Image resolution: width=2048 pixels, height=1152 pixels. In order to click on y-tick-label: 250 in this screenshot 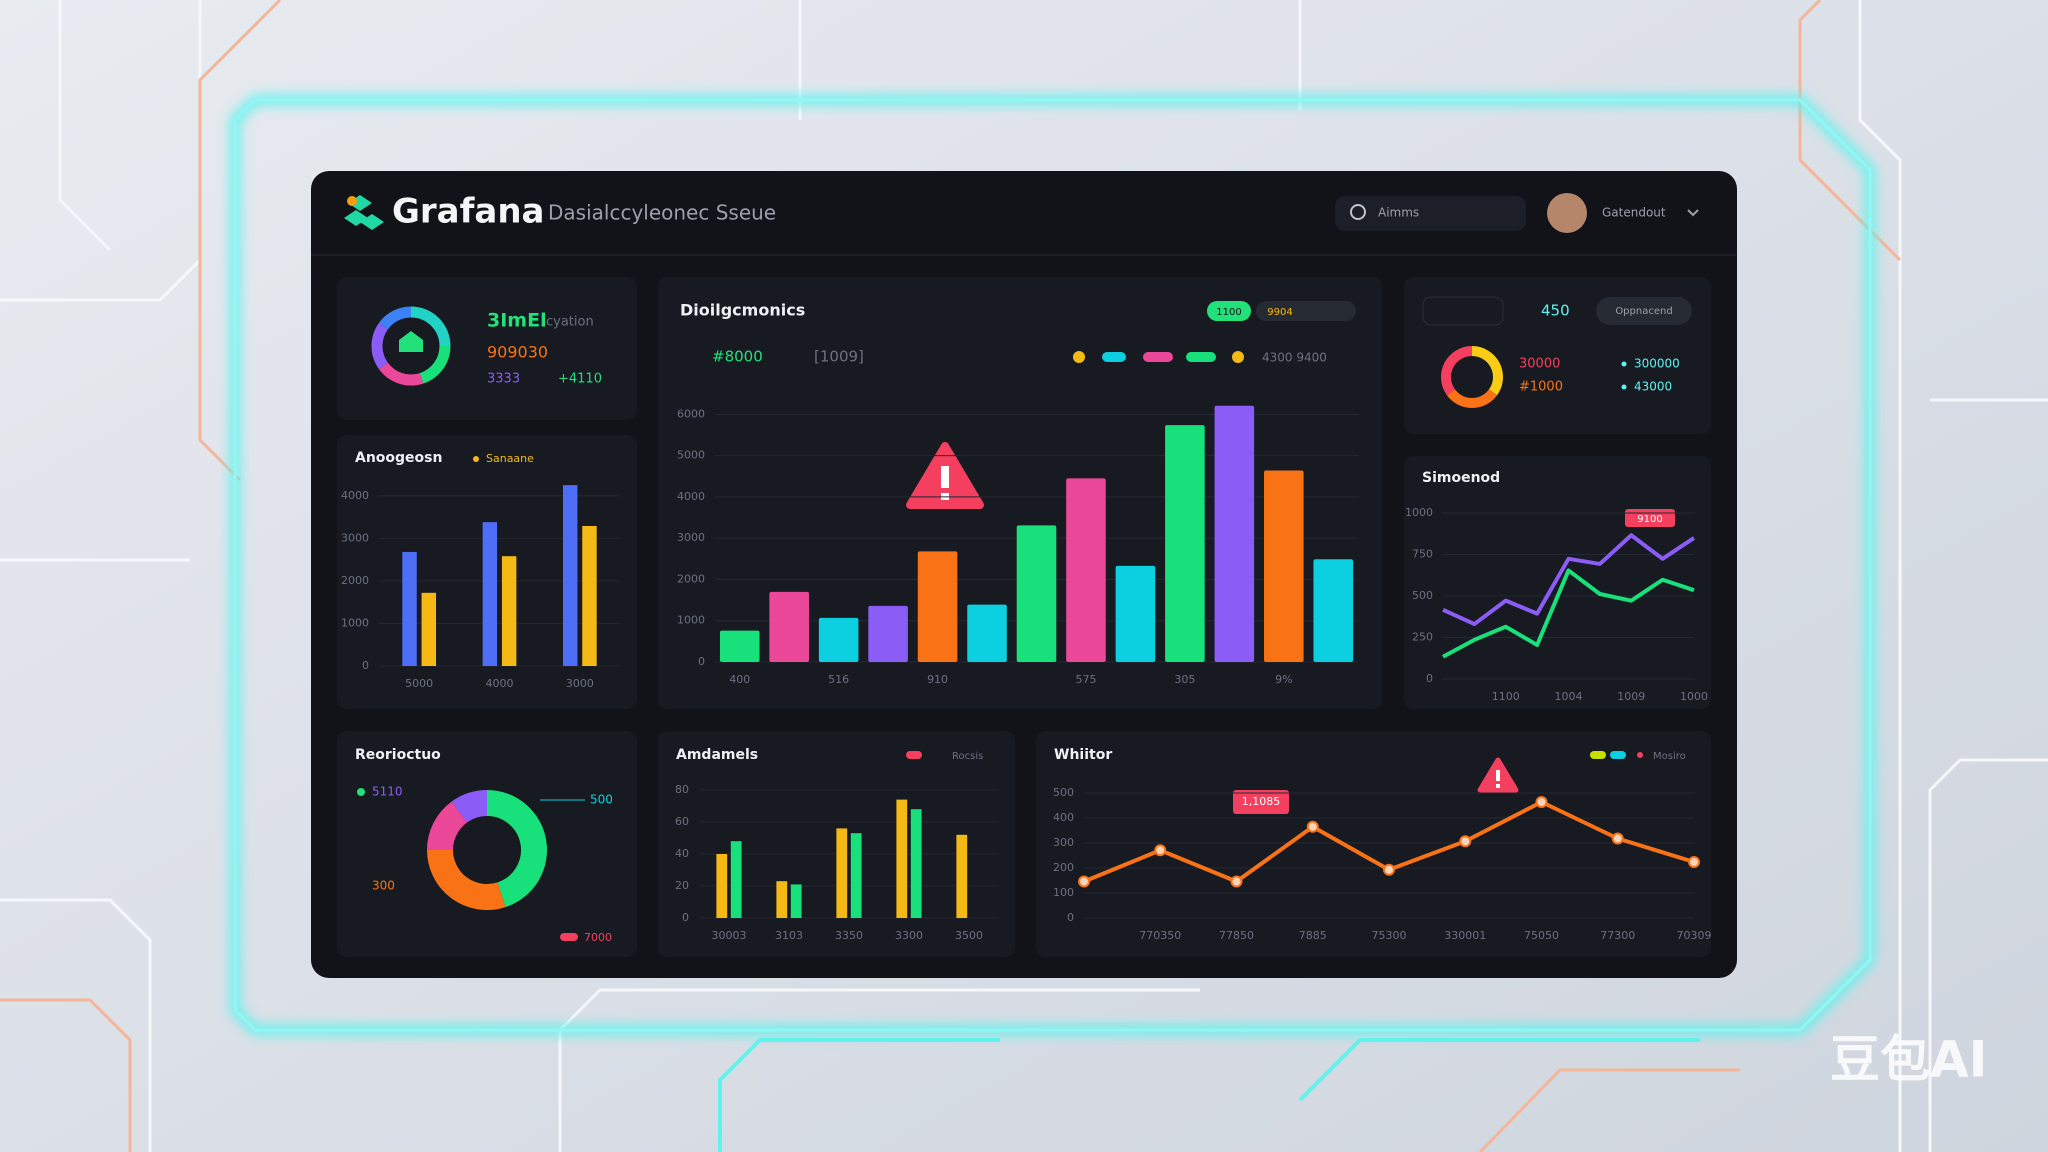, I will do `click(1422, 637)`.